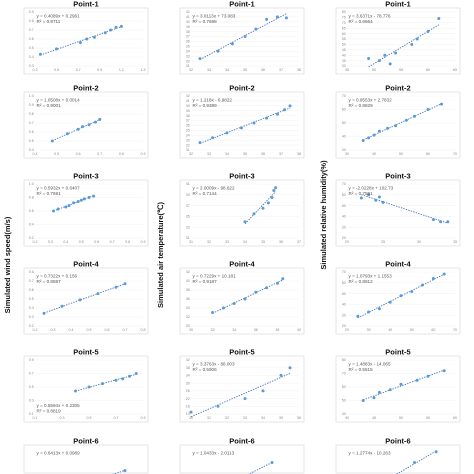 Image resolution: width=474 pixels, height=474 pixels. Describe the element at coordinates (390, 330) in the screenshot. I see `x-tick-label: 40` at that location.